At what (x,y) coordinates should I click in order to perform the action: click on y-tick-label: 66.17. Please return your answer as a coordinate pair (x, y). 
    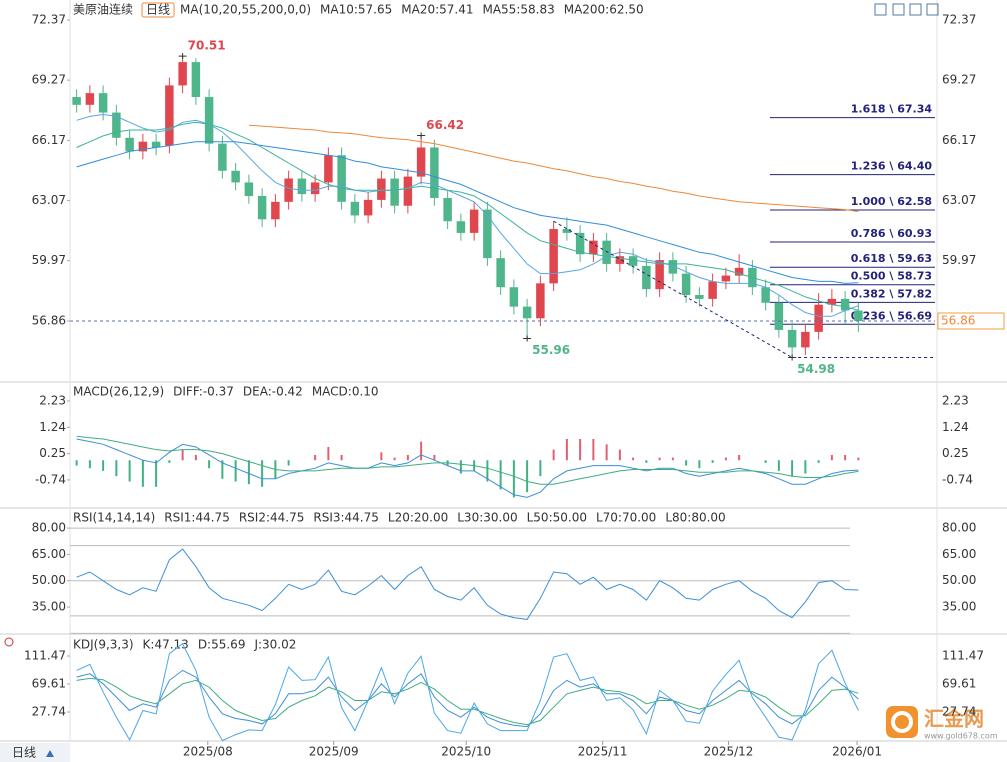
    Looking at the image, I should click on (959, 140).